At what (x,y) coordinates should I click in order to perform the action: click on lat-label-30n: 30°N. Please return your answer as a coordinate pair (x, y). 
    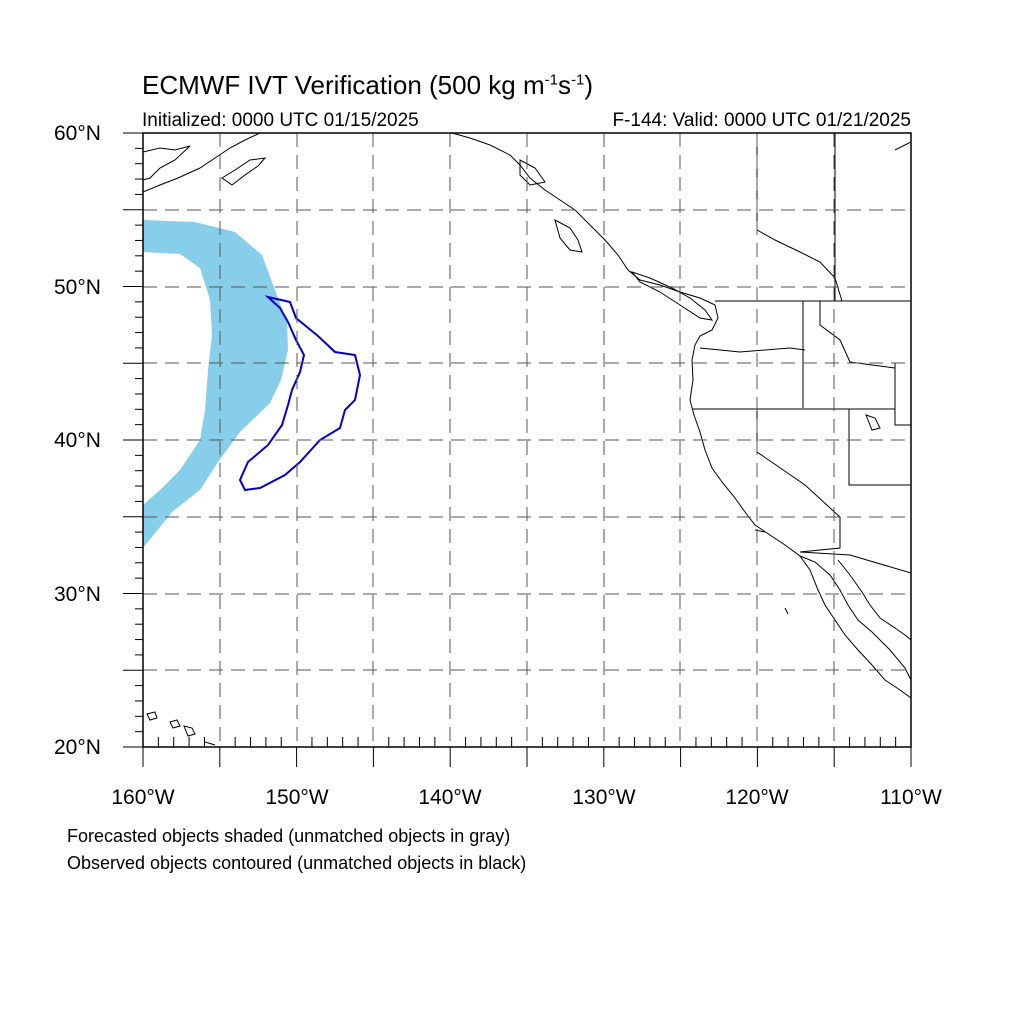
    Looking at the image, I should click on (77, 594).